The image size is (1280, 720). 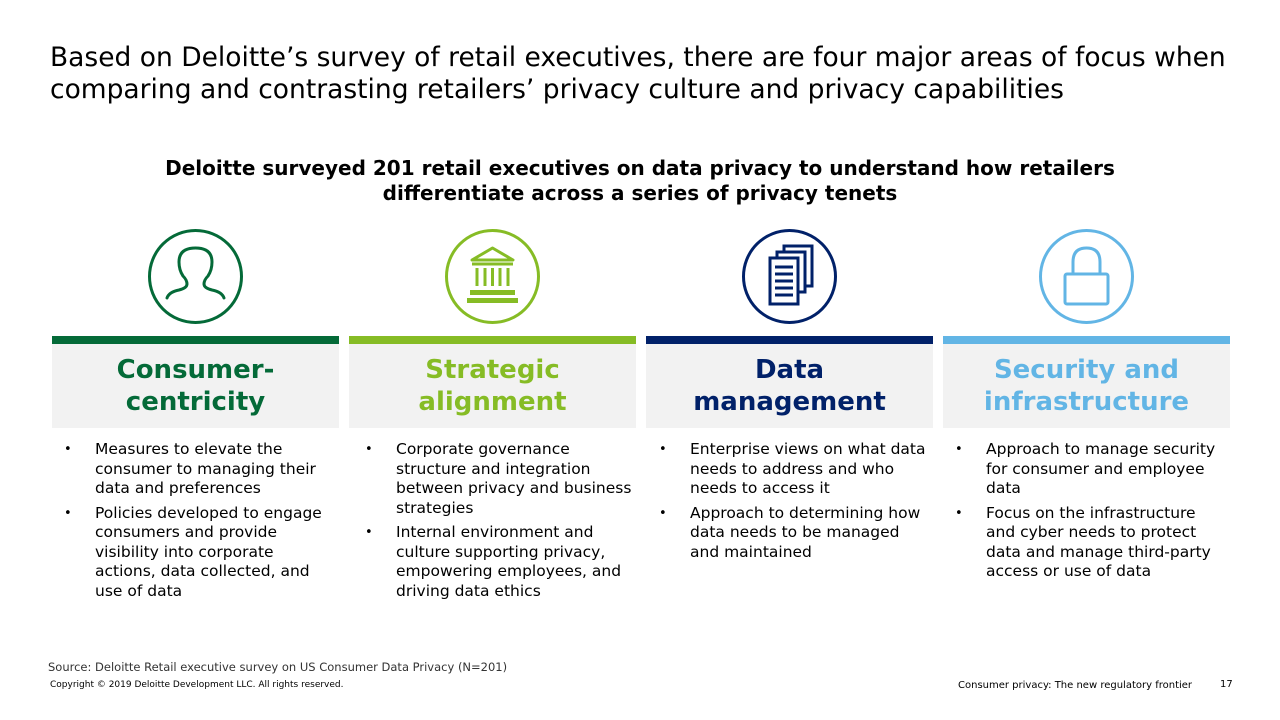 I want to click on focus-area-heading: Strategic alignment, so click(x=492, y=386).